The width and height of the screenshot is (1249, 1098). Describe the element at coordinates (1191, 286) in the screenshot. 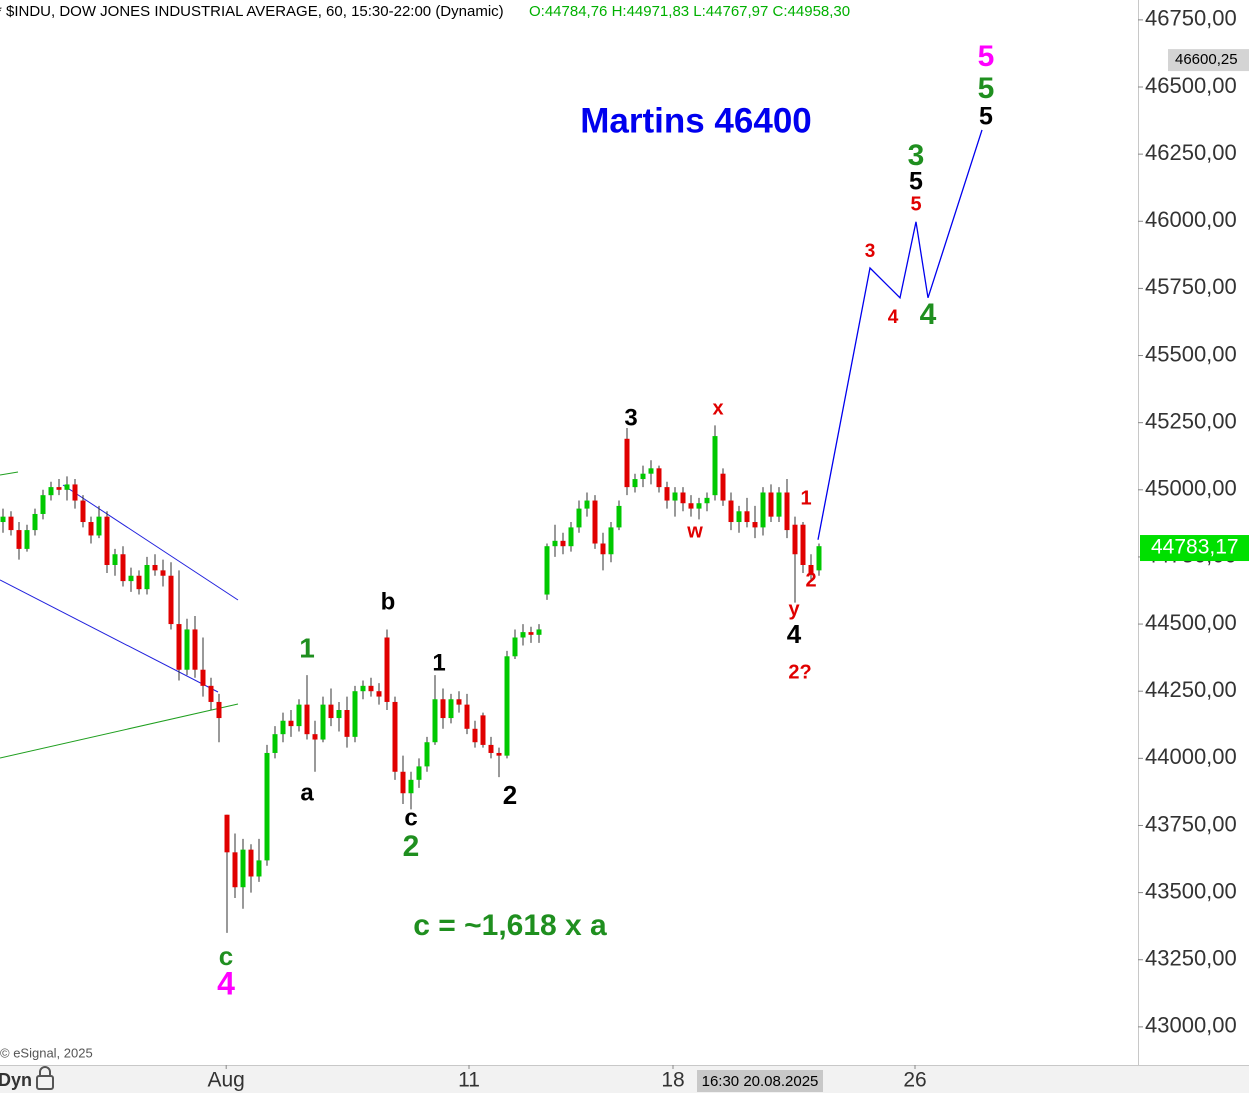

I see `y-tick-label: 45750,00` at that location.